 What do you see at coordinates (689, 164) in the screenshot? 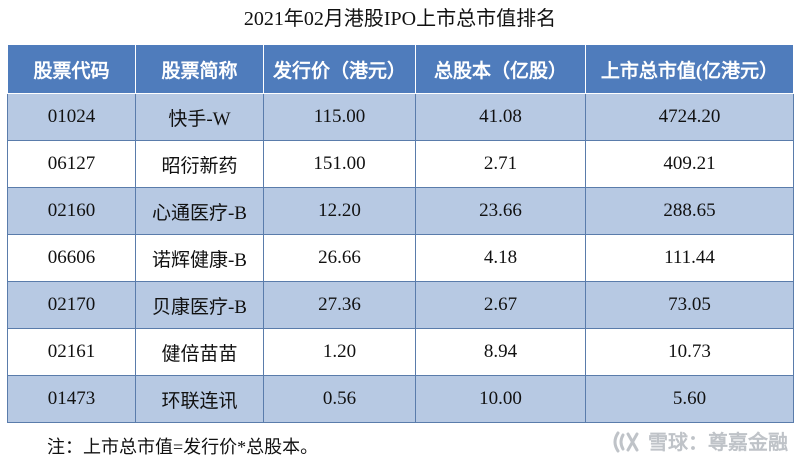
I see `cell-market-cap: 409.21` at bounding box center [689, 164].